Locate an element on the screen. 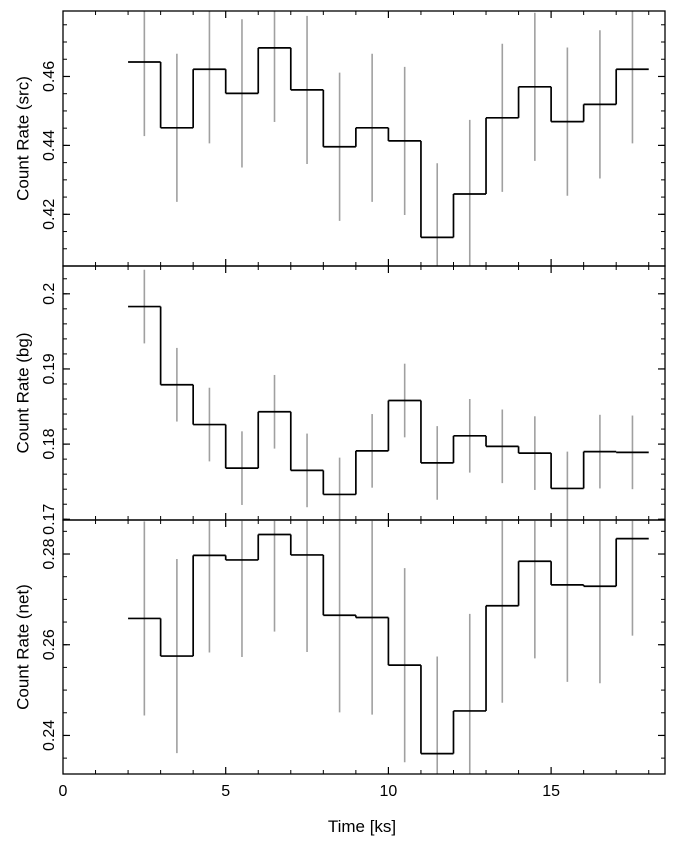  x-tick-label: 15 is located at coordinates (551, 791).